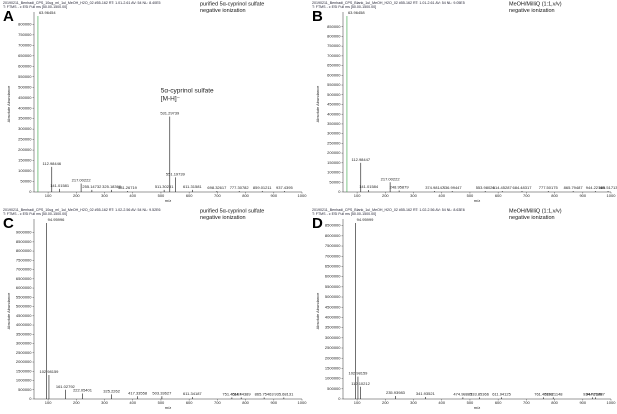  What do you see at coordinates (526, 402) in the screenshot?
I see `x-tick-label: 700` at bounding box center [526, 402].